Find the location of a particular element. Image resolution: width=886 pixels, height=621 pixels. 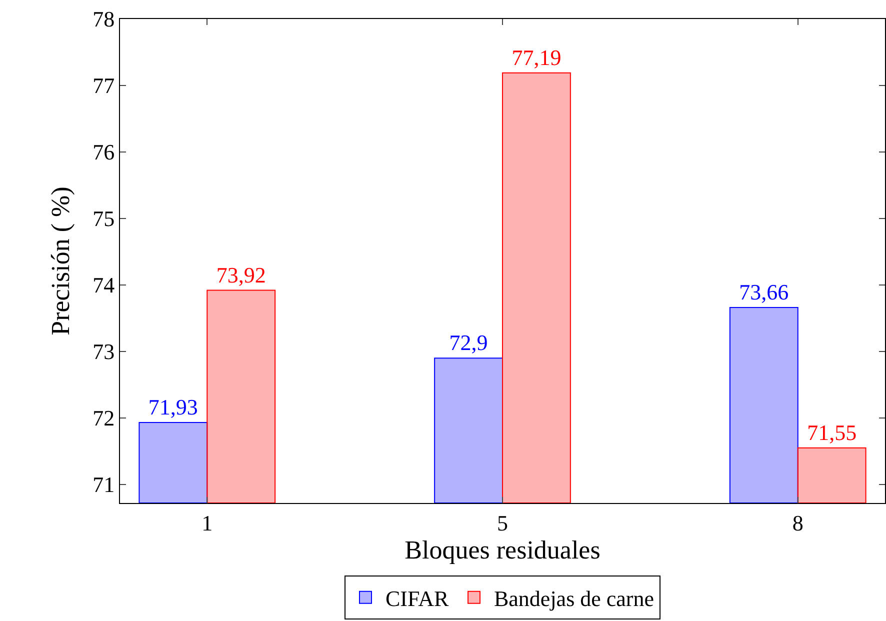

y-tick-label: 75 is located at coordinates (103, 219).